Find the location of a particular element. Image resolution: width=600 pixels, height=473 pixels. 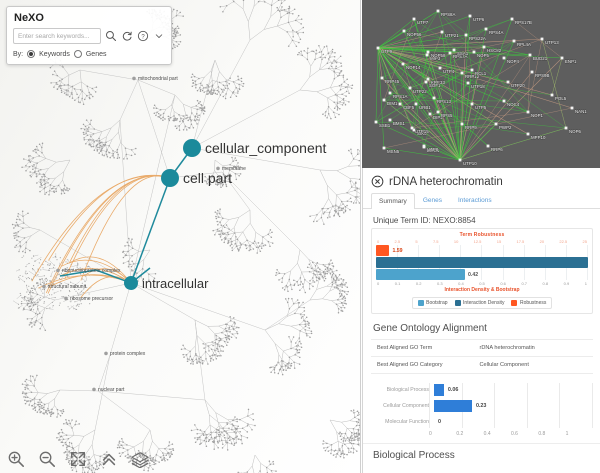

tab-summary: Summary is located at coordinates (393, 201).